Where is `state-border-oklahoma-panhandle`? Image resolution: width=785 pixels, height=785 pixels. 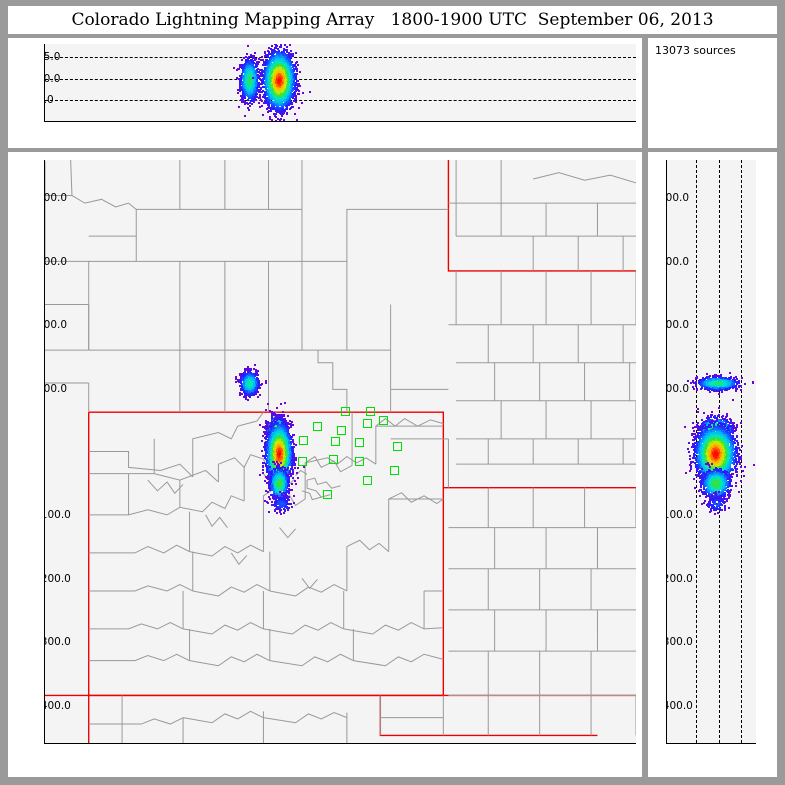 state-border-oklahoma-panhandle is located at coordinates (488, 715).